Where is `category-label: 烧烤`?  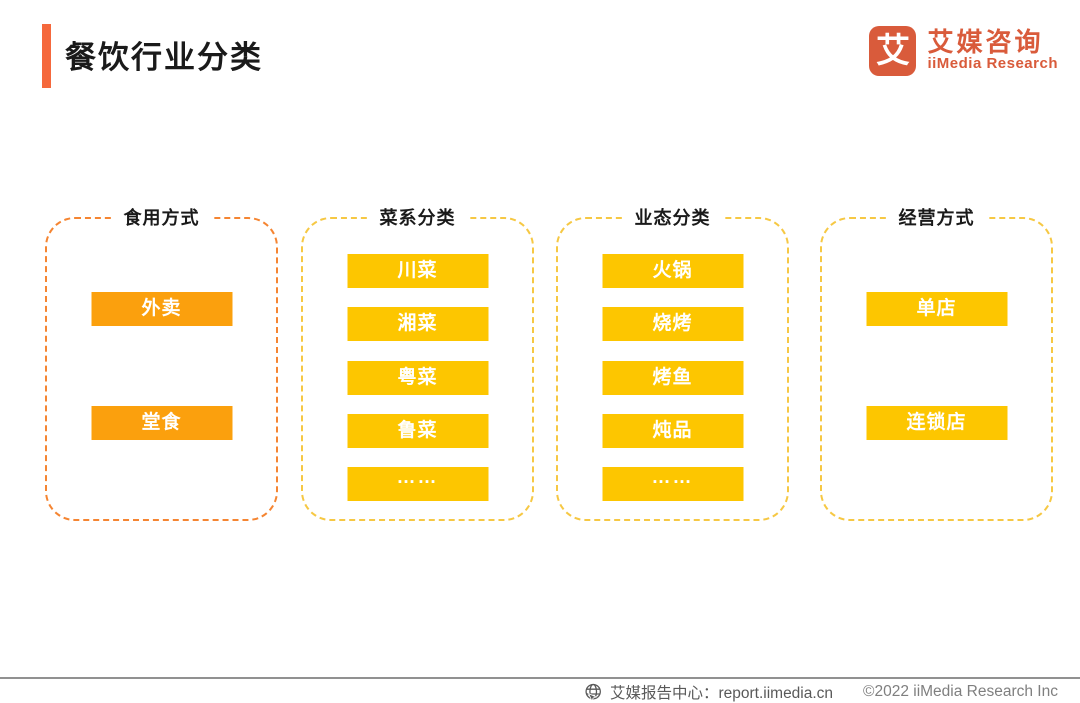 category-label: 烧烤 is located at coordinates (672, 323).